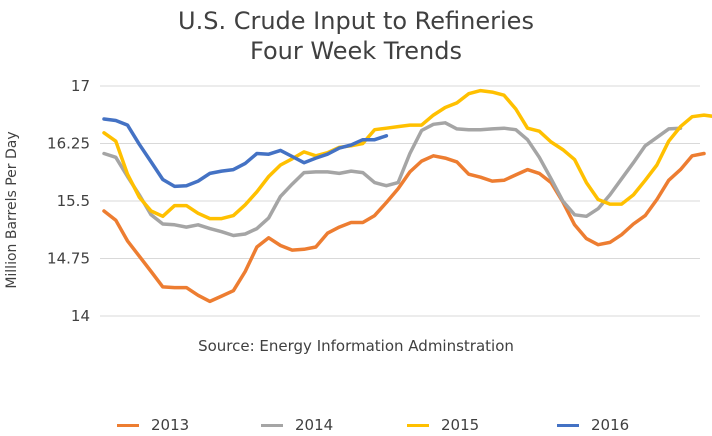 This screenshot has width=712, height=436. What do you see at coordinates (460, 425) in the screenshot?
I see `legend-label-2015: 2015` at bounding box center [460, 425].